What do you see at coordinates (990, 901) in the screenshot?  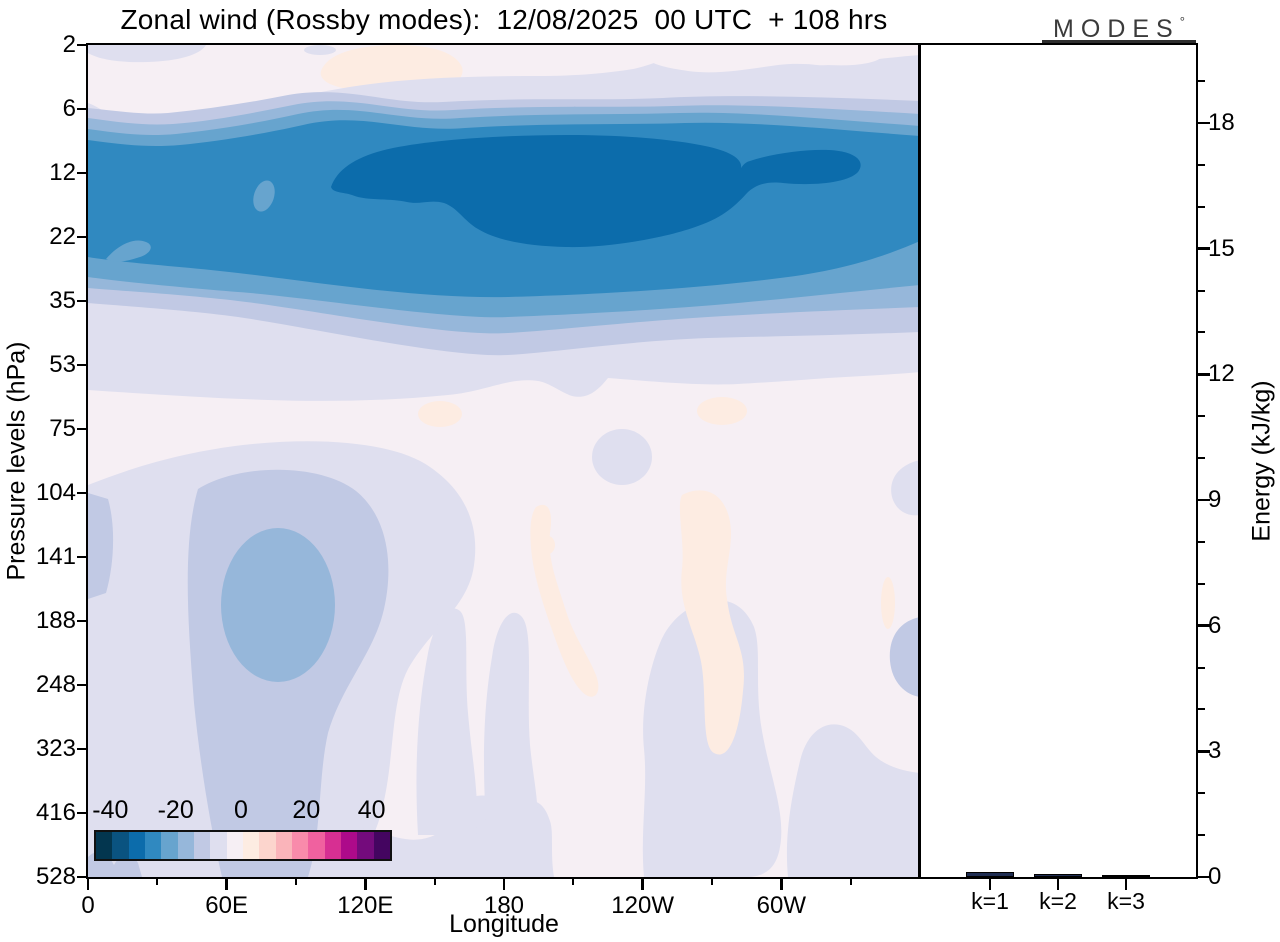 I see `energy-bar-label: k=1` at bounding box center [990, 901].